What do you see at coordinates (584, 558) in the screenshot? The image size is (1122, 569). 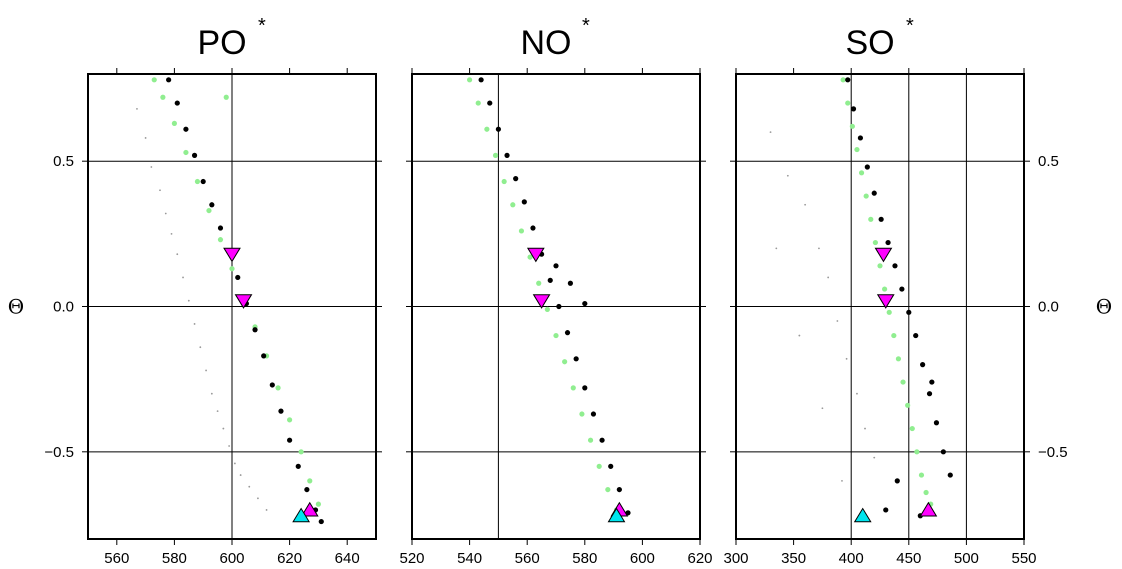 I see `x-tick-label: 580` at bounding box center [584, 558].